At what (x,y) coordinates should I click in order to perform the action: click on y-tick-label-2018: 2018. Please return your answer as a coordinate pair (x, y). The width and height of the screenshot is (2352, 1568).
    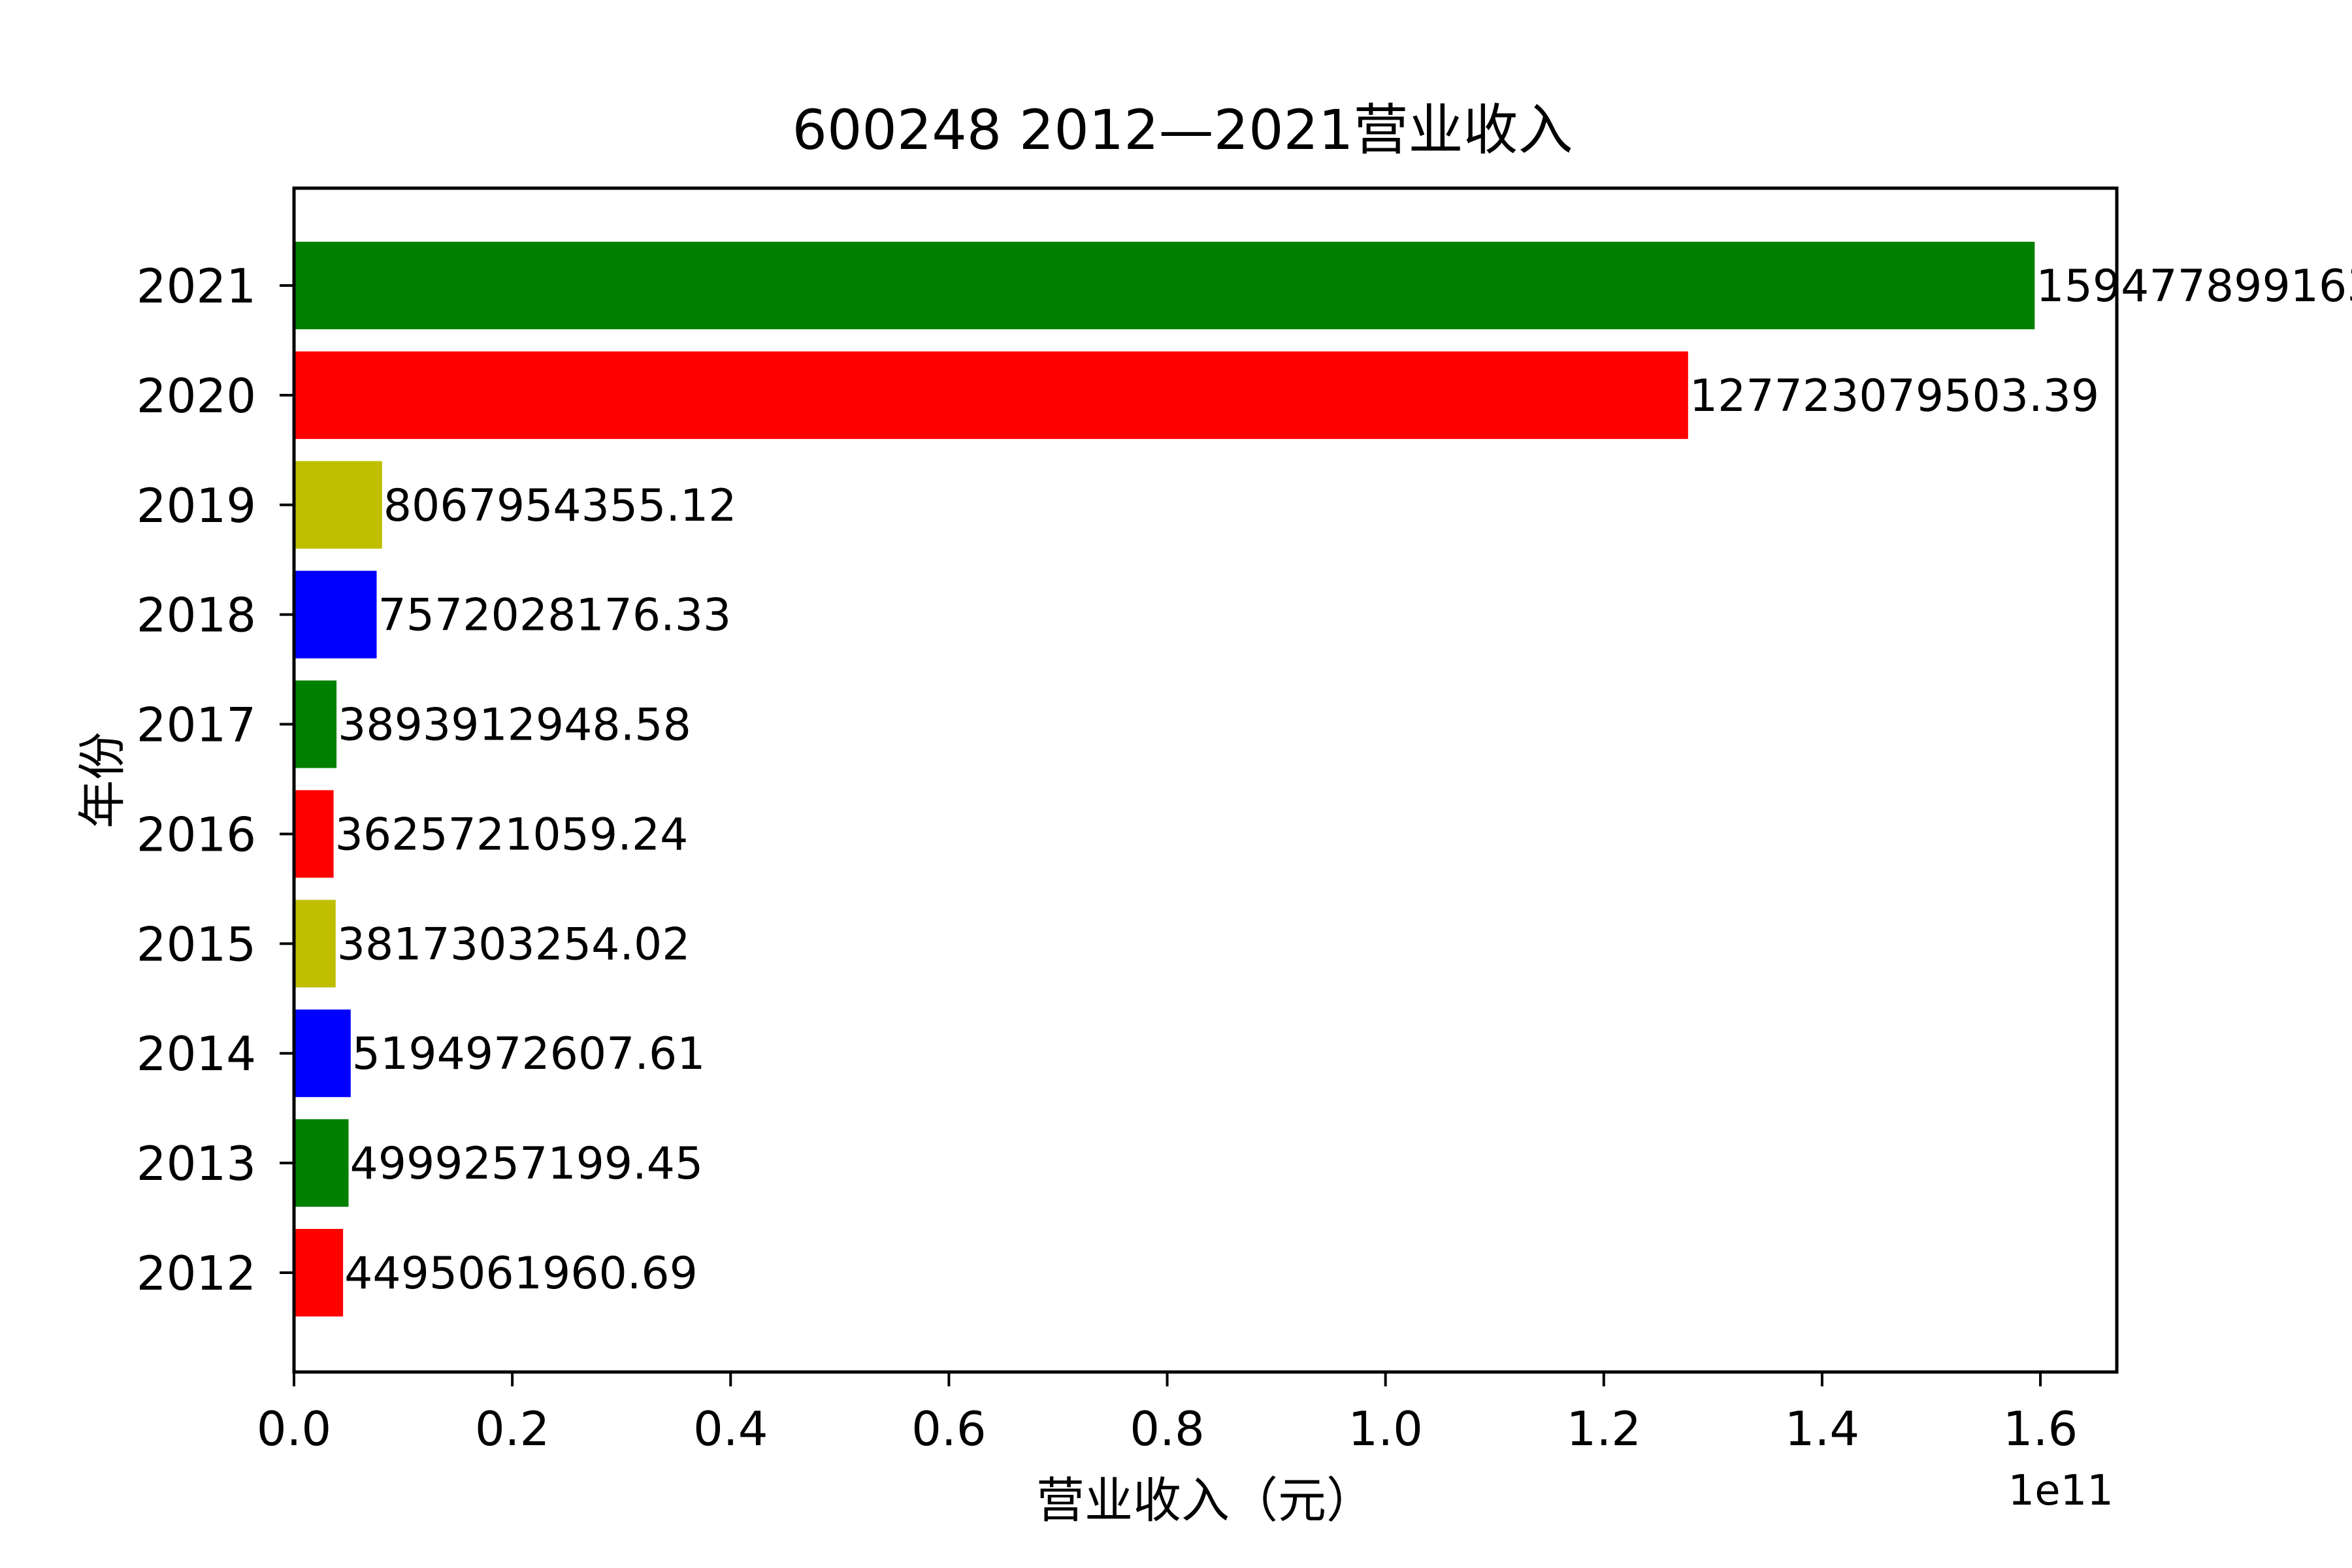
    Looking at the image, I should click on (196, 615).